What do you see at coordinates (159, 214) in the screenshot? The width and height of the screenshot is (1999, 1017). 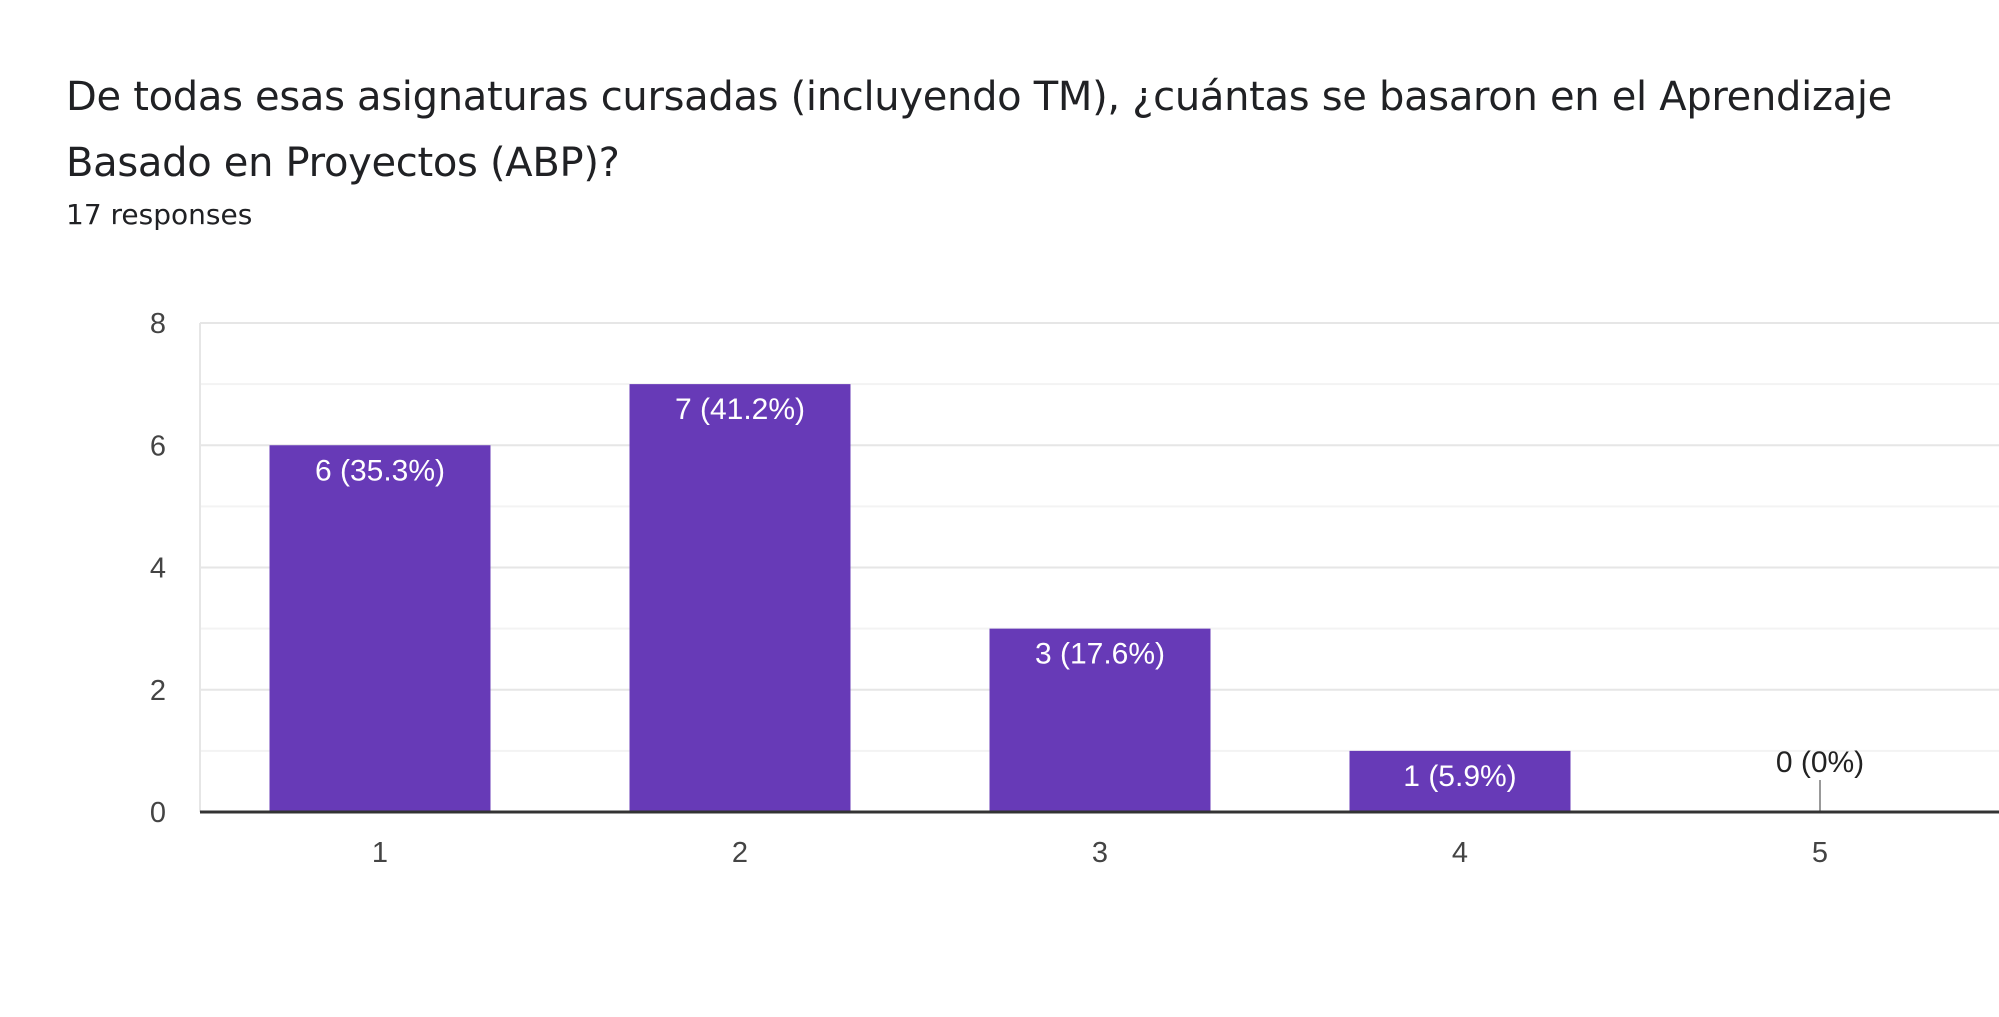 I see `response-count: 17 responses` at bounding box center [159, 214].